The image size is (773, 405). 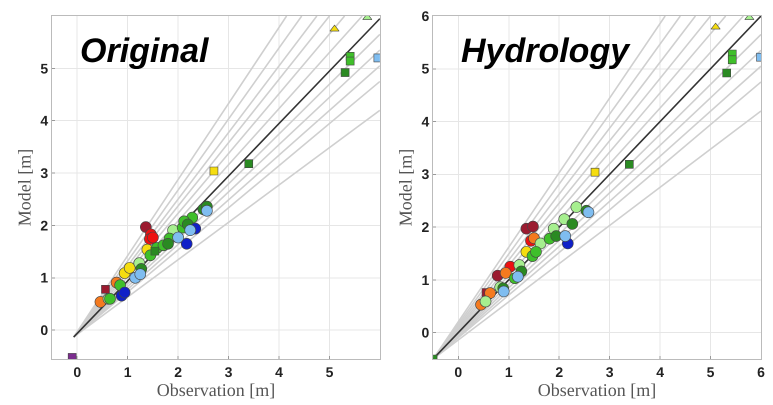 What do you see at coordinates (425, 16) in the screenshot?
I see `y-tick-label: 6` at bounding box center [425, 16].